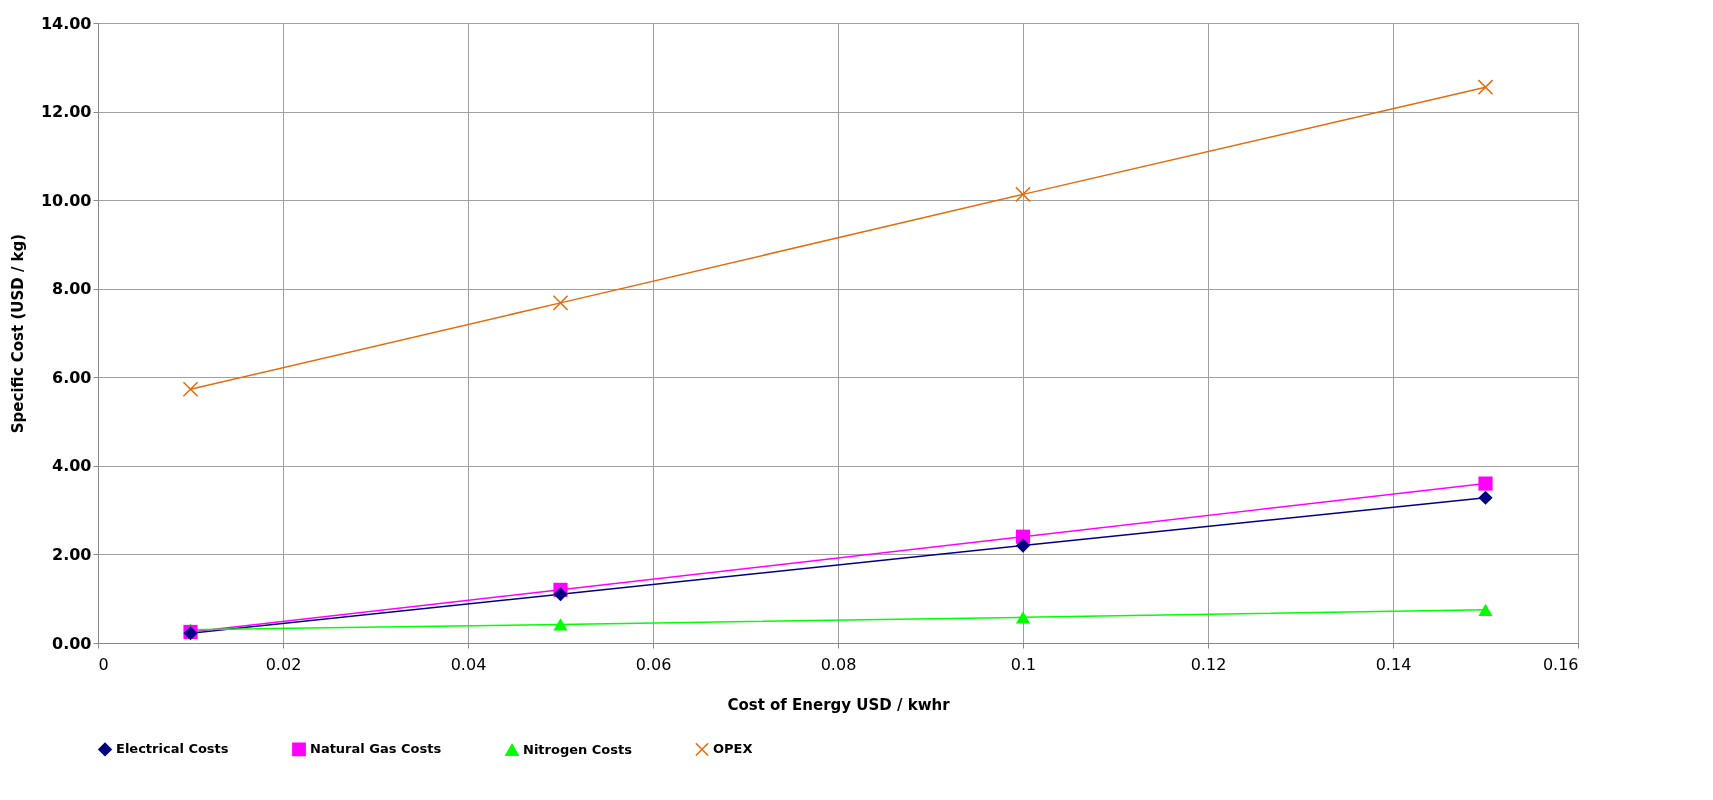 This screenshot has height=800, width=1713. Describe the element at coordinates (72, 554) in the screenshot. I see `y-tick-label: 2.00` at that location.